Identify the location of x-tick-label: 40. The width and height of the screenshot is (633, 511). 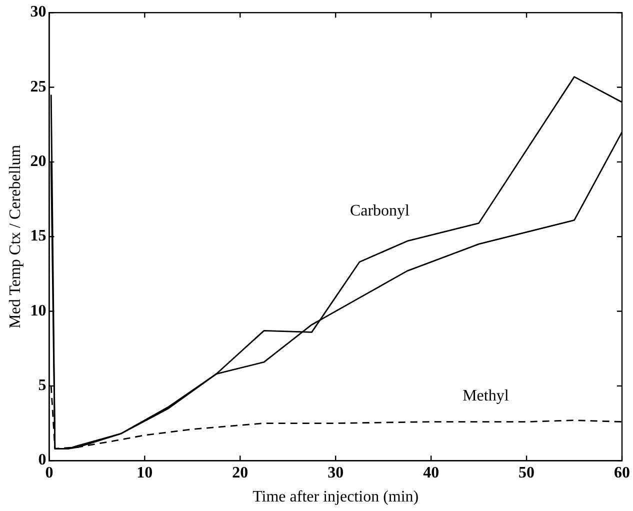
(431, 473).